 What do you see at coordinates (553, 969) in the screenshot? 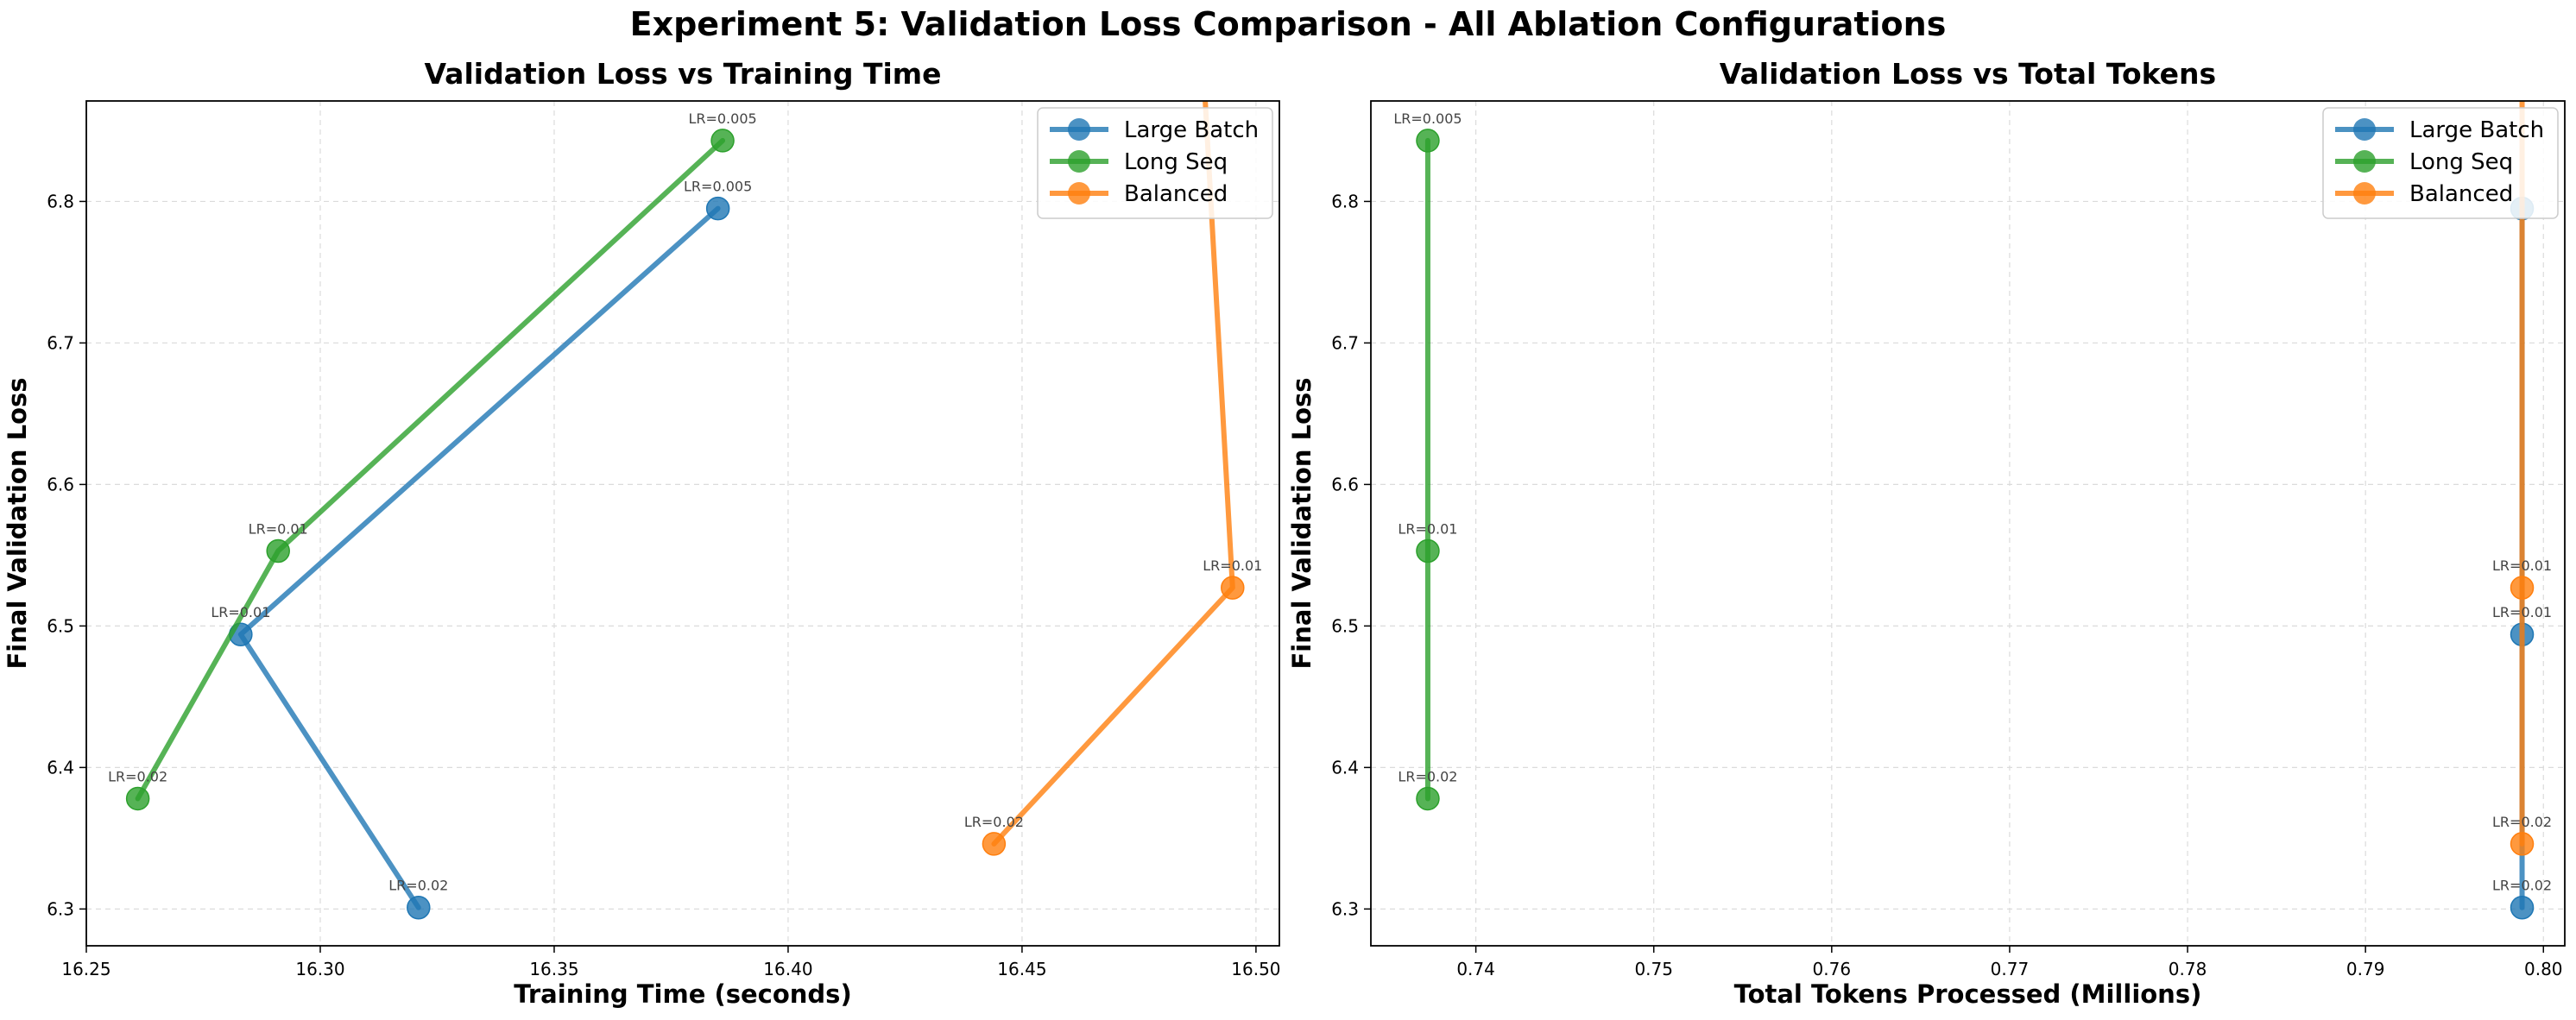
I see `x-tick-label: 16.35` at bounding box center [553, 969].